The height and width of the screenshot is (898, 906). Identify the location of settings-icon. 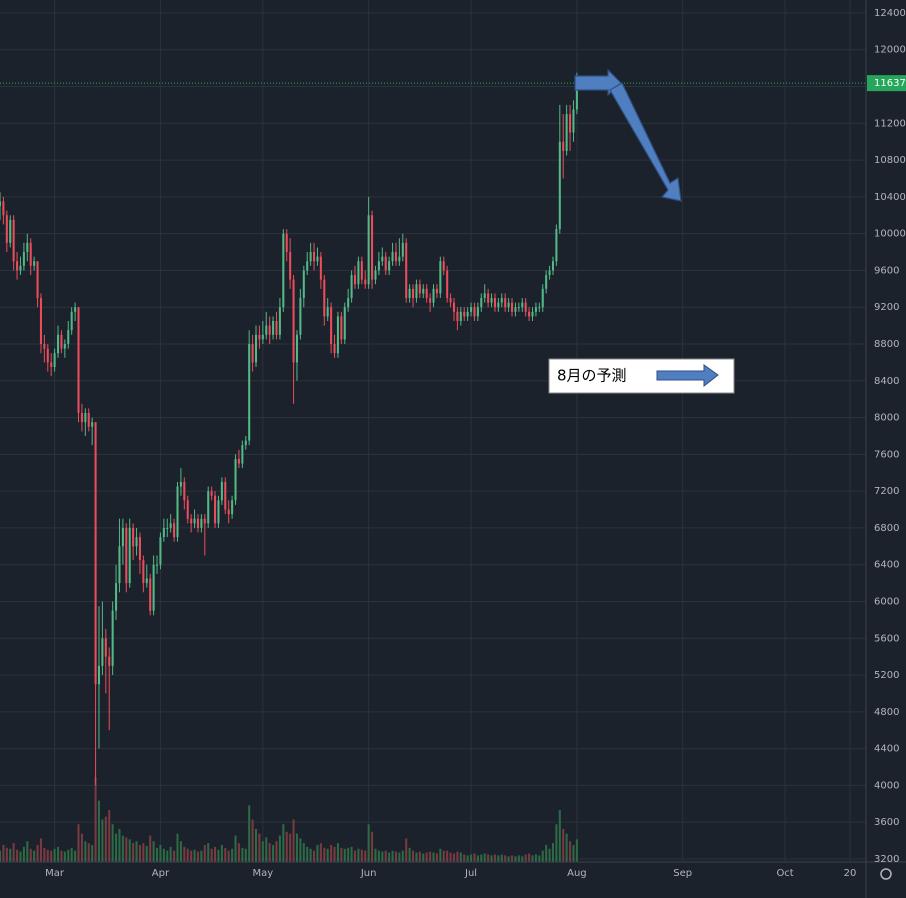
(886, 874).